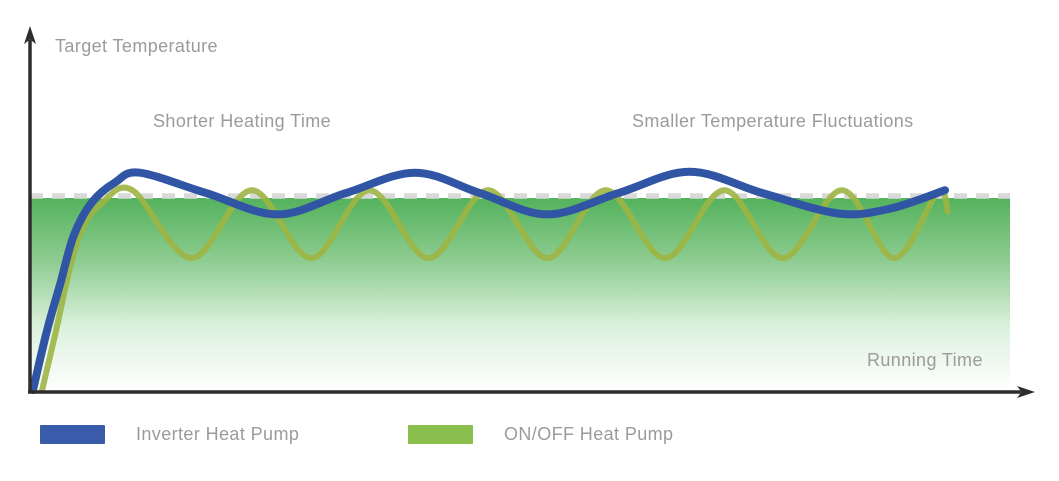  I want to click on inverter-legend-label: Inverter Heat Pump, so click(218, 434).